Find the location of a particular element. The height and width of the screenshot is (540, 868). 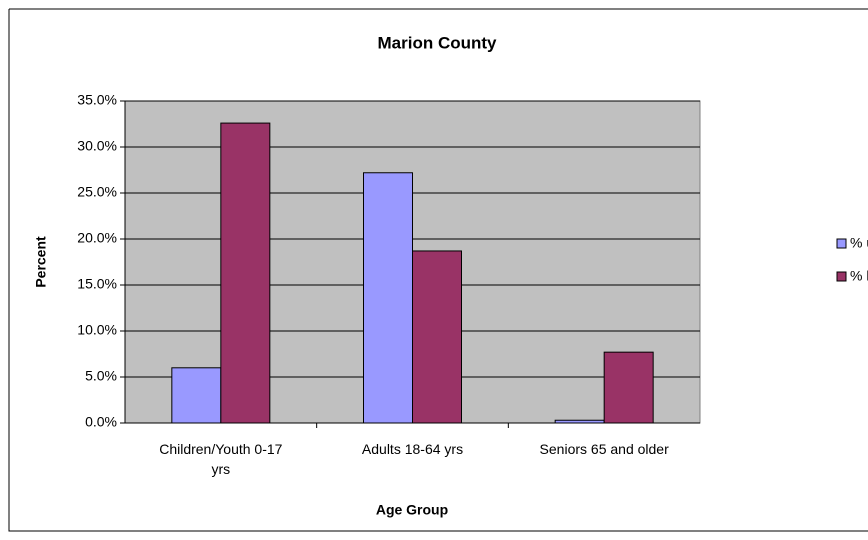

y-tick-label: 30.0% is located at coordinates (97, 146).